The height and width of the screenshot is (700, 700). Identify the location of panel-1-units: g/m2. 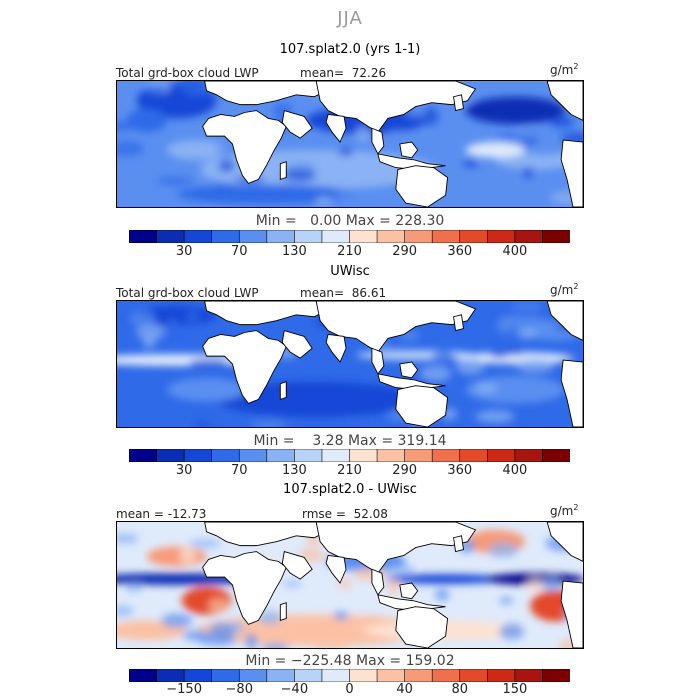
(564, 69).